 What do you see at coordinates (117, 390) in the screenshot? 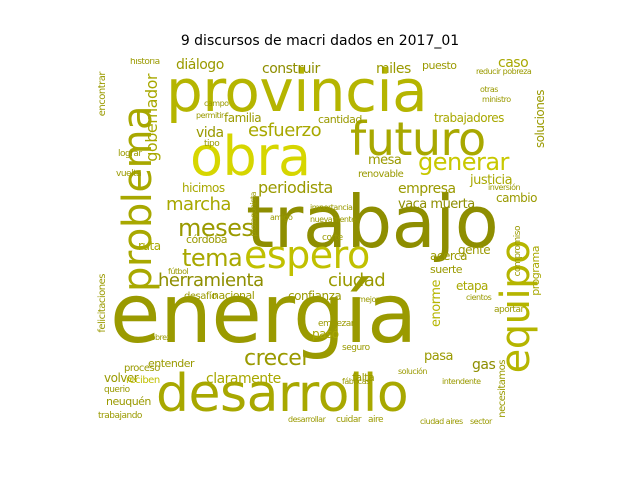
I see `word-querio: querio` at bounding box center [117, 390].